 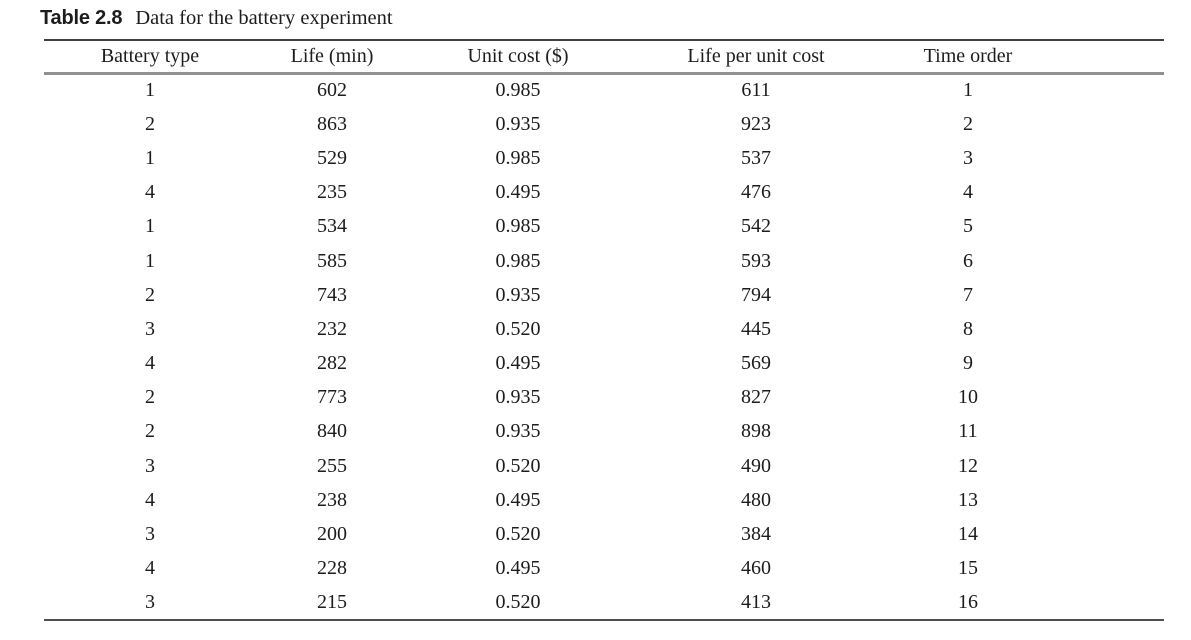 I want to click on table-row: 2 773 0.935 827 10, so click(x=604, y=398).